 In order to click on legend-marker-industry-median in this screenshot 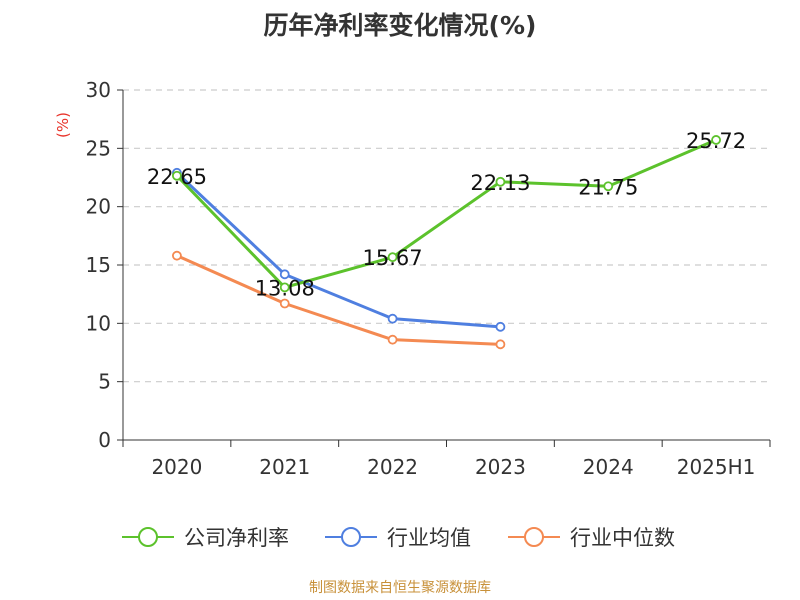, I will do `click(534, 537)`.